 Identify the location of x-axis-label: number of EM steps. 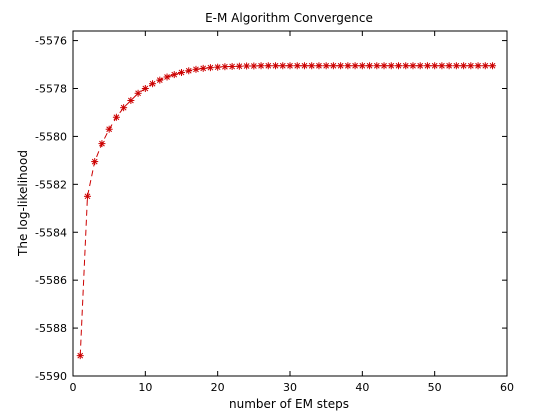
(289, 404).